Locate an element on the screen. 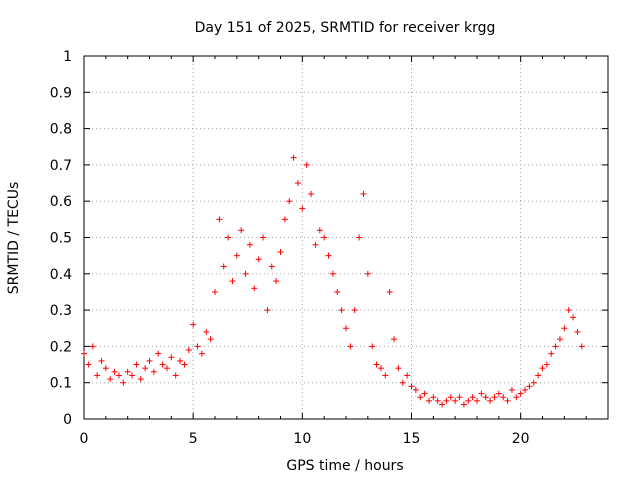  y-tick-label: 1 is located at coordinates (67, 57).